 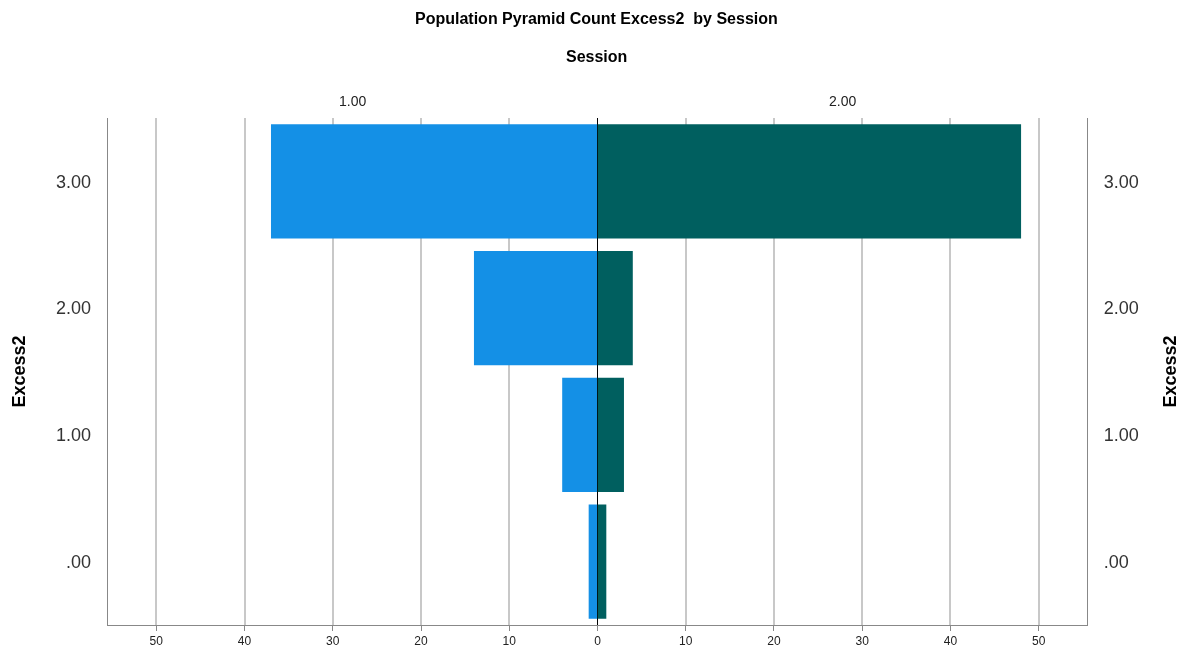 What do you see at coordinates (843, 101) in the screenshot?
I see `series-label: 2.00` at bounding box center [843, 101].